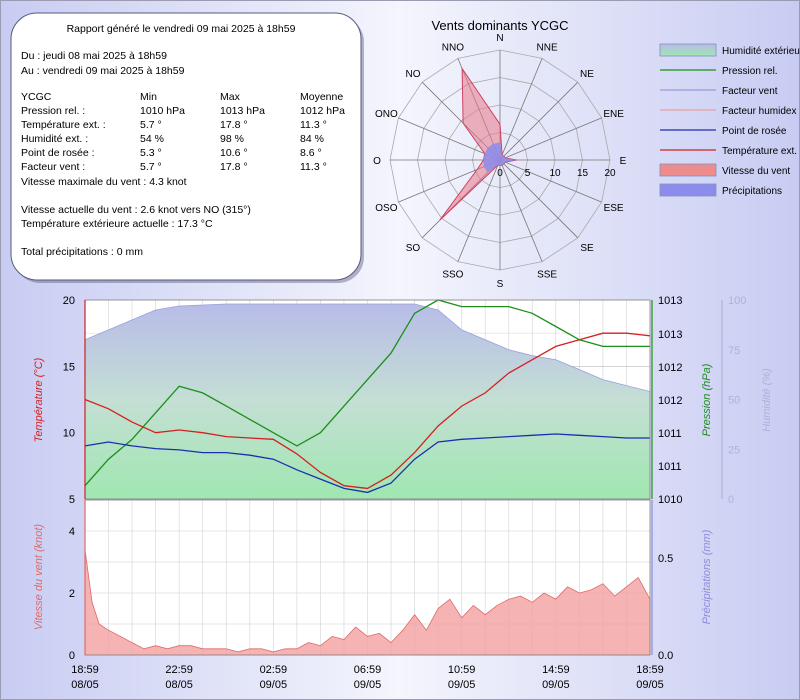 This screenshot has height=700, width=800. I want to click on report-row-min: 54 %, so click(152, 139).